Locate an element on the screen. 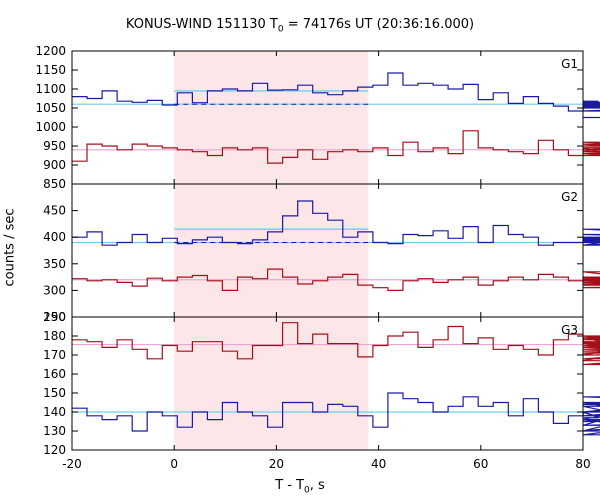  y-tick-label: 350 is located at coordinates (54, 264).